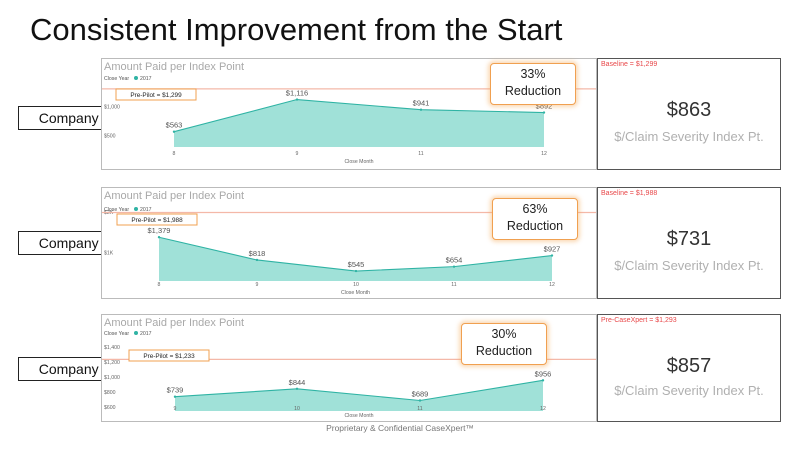 This screenshot has height=450, width=800. Describe the element at coordinates (356, 264) in the screenshot. I see `data-label: $545` at that location.